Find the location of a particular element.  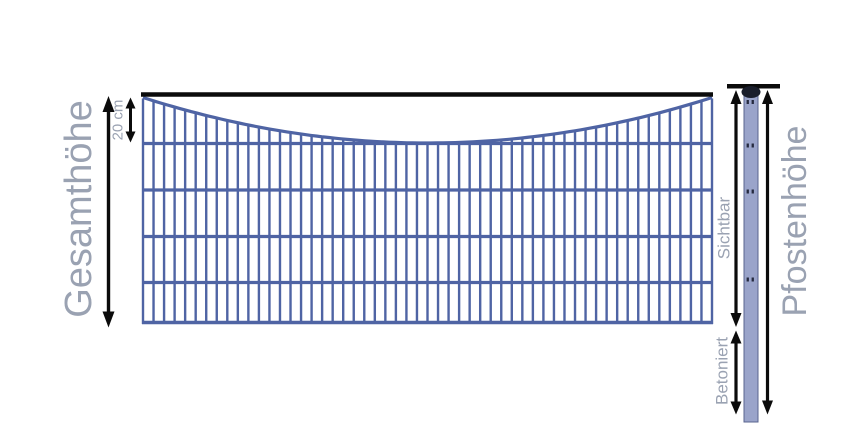

concreted-depth-arrow is located at coordinates (736, 372).